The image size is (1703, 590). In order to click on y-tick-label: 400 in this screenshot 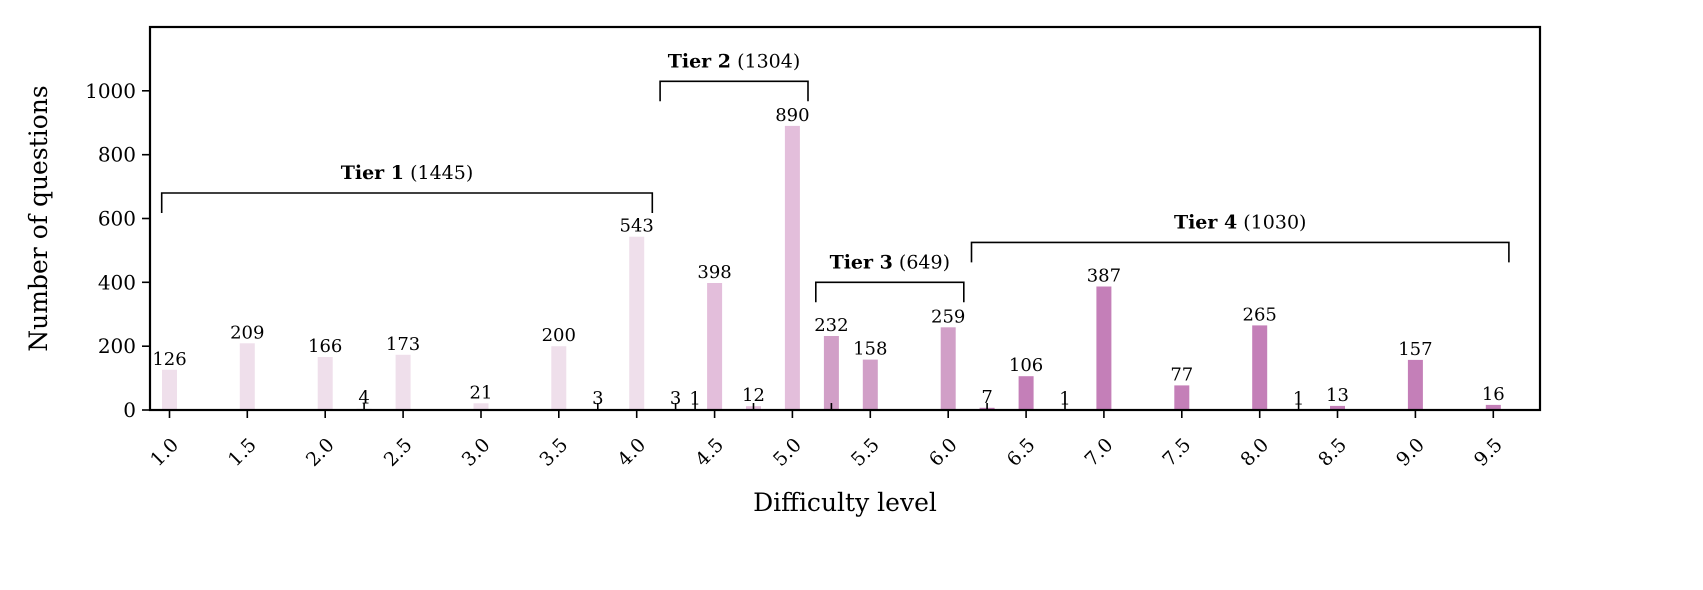, I will do `click(117, 282)`.